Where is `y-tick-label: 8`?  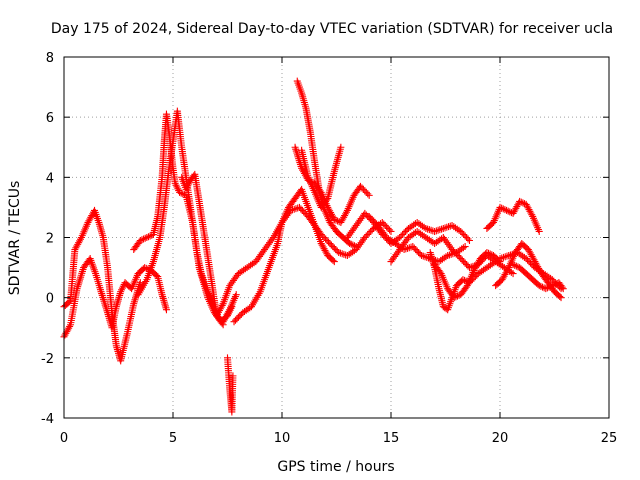
y-tick-label: 8 is located at coordinates (50, 58).